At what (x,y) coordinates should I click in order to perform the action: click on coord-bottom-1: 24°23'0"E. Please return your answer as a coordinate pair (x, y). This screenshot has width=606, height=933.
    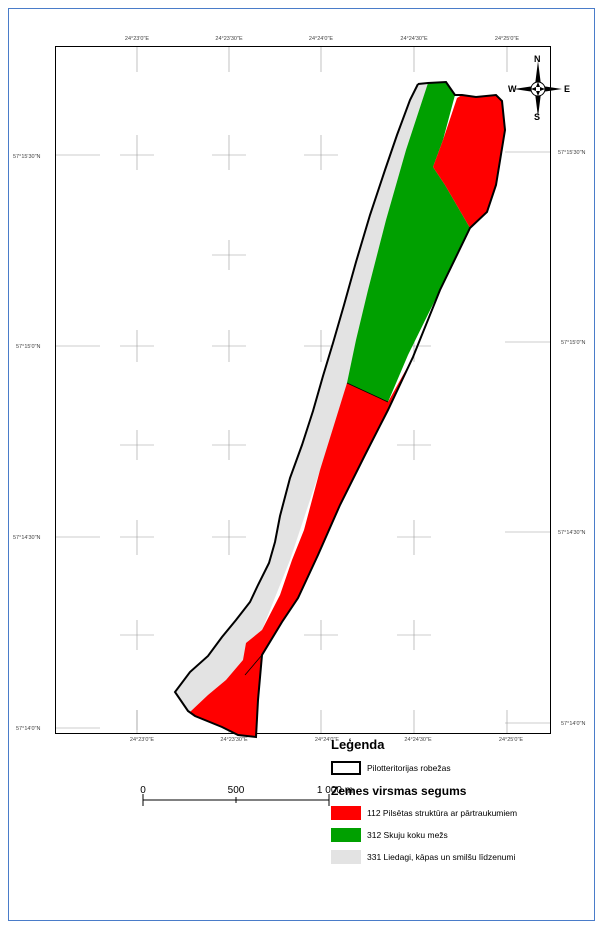
    Looking at the image, I should click on (142, 740).